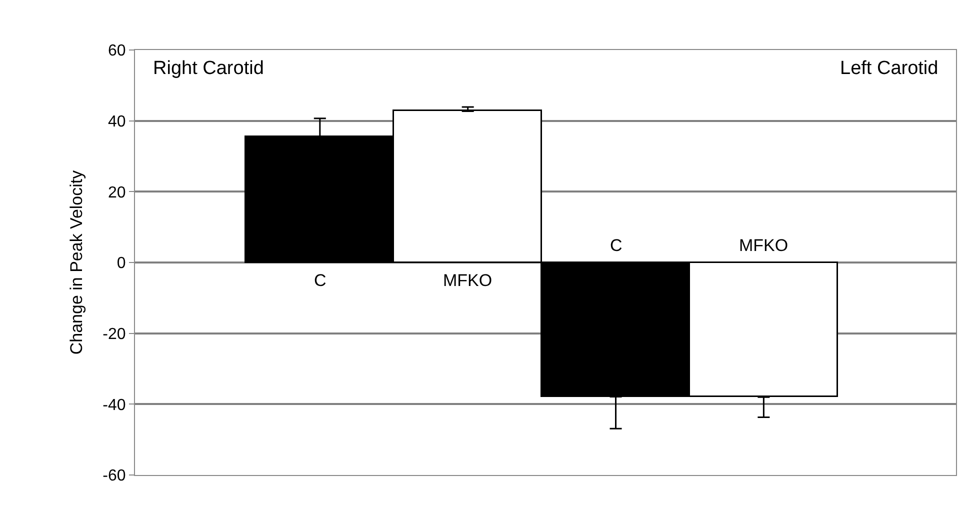 This screenshot has height=517, width=961. Describe the element at coordinates (114, 405) in the screenshot. I see `y-tick-label: -40` at that location.